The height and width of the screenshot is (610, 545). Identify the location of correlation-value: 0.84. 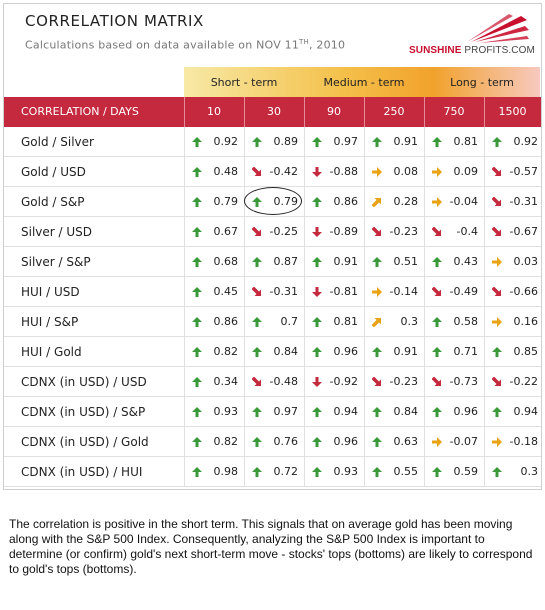
(406, 411).